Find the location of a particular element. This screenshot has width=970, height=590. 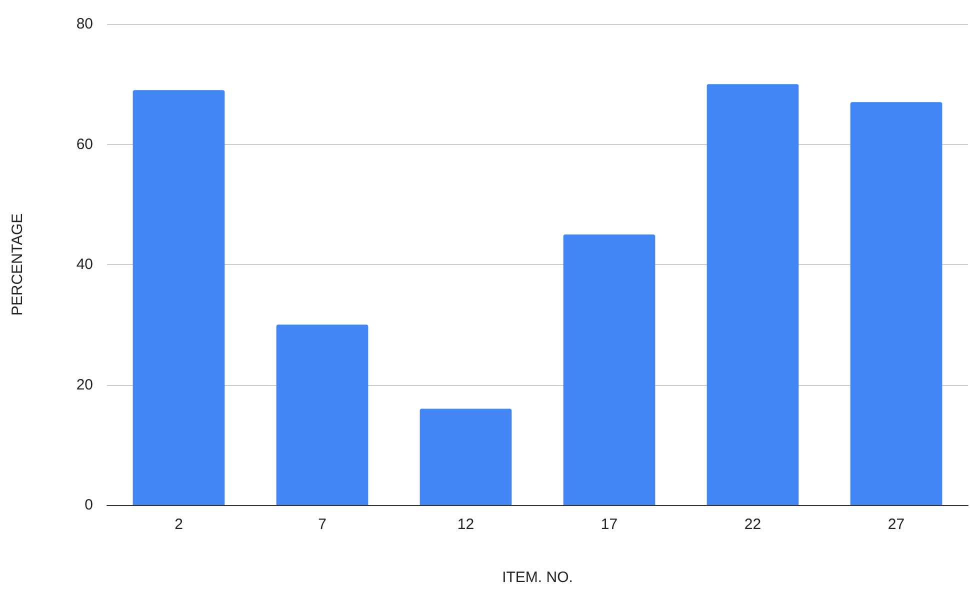

y-tick-label: 80 is located at coordinates (84, 24).